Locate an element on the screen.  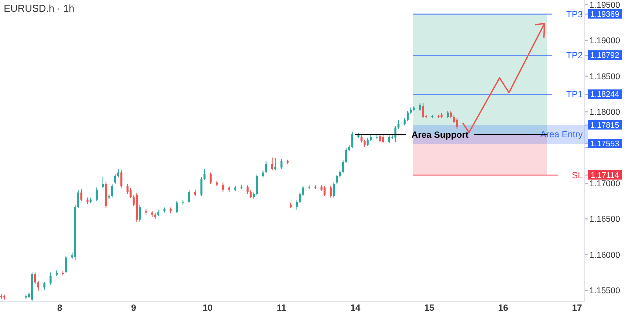
chart-title: EURUSD.h · 1h is located at coordinates (39, 9).